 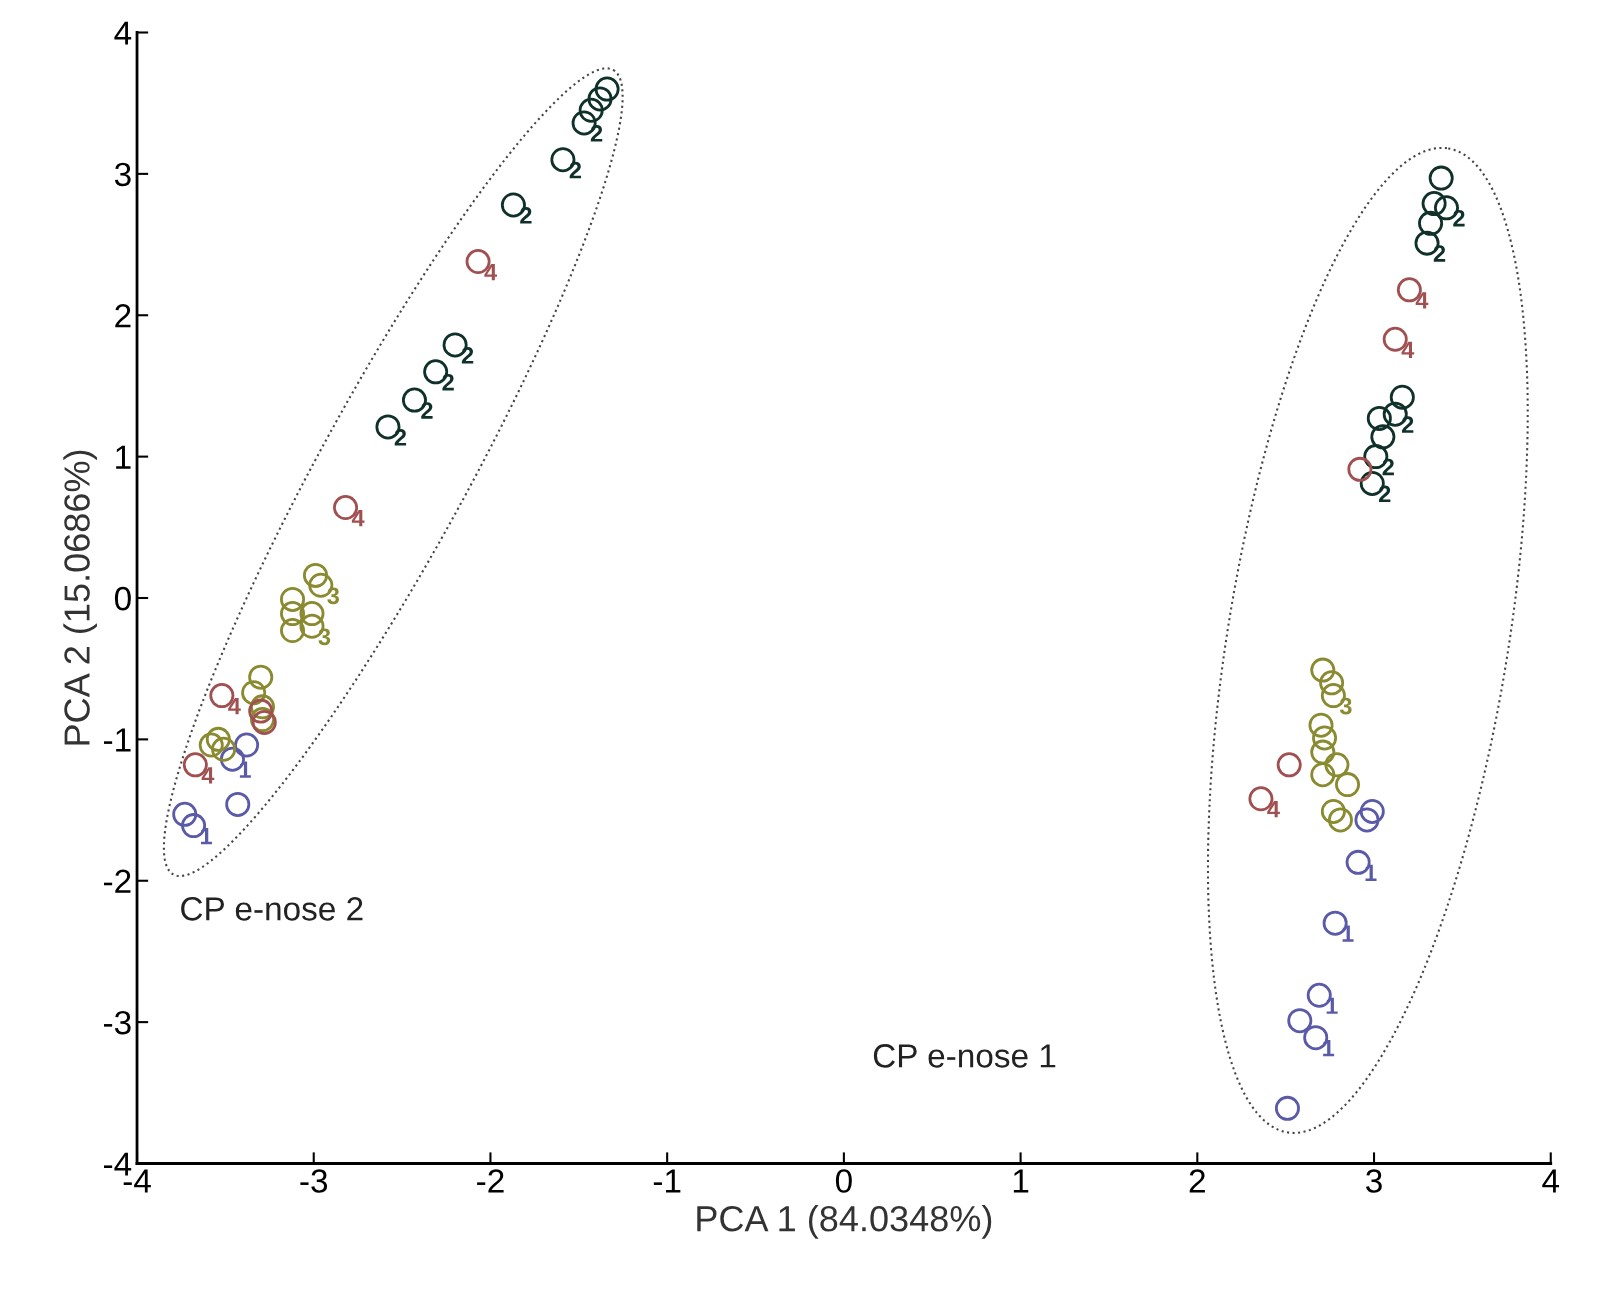 I want to click on x-tick-label: 2, so click(x=1197, y=1181).